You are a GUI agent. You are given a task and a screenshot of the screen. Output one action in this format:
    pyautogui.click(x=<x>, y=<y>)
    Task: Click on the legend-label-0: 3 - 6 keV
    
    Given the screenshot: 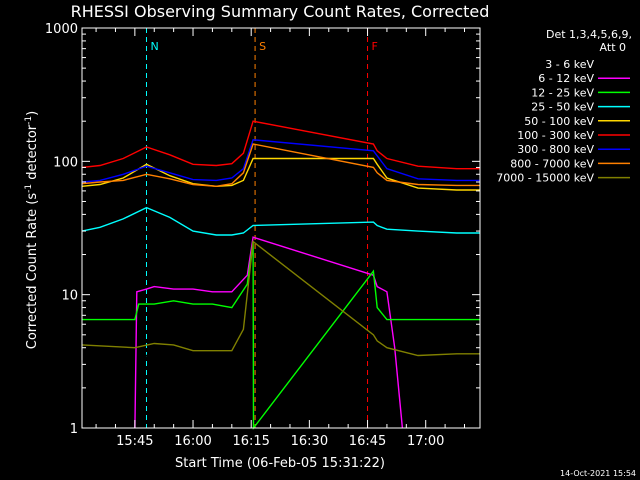 What is the action you would take?
    pyautogui.click(x=569, y=64)
    